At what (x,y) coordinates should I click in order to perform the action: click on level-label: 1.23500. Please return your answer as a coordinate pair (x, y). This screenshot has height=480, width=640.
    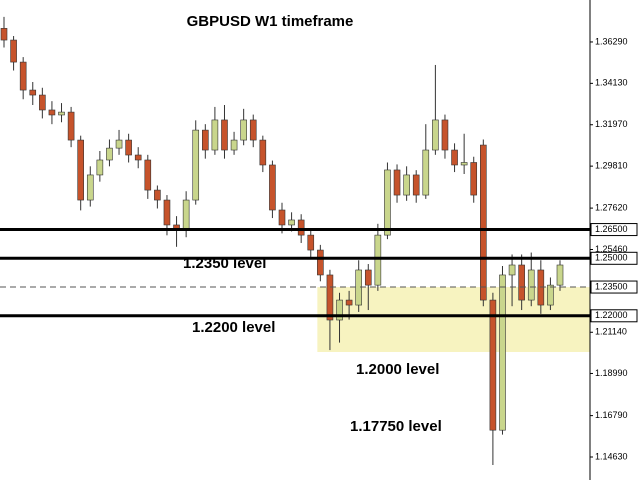
    Looking at the image, I should click on (611, 286).